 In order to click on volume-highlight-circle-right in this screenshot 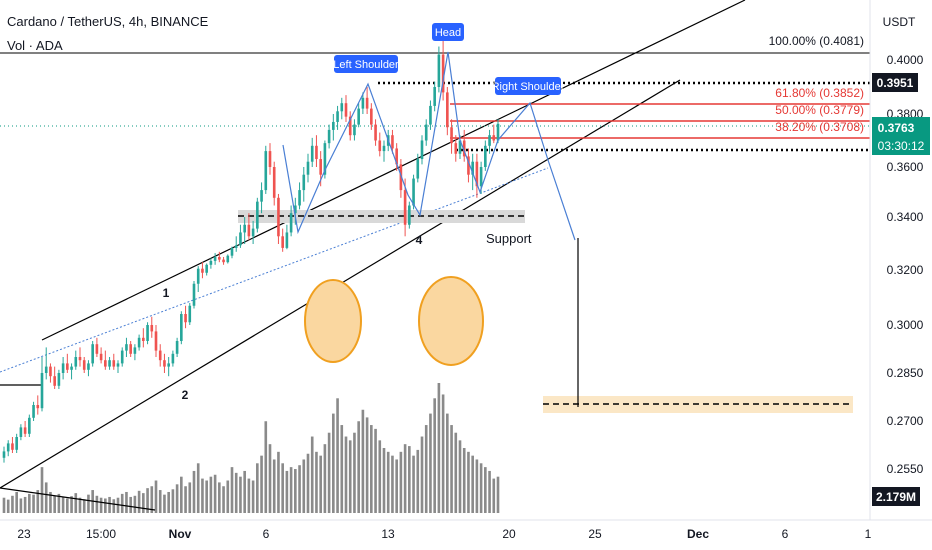, I will do `click(451, 321)`.